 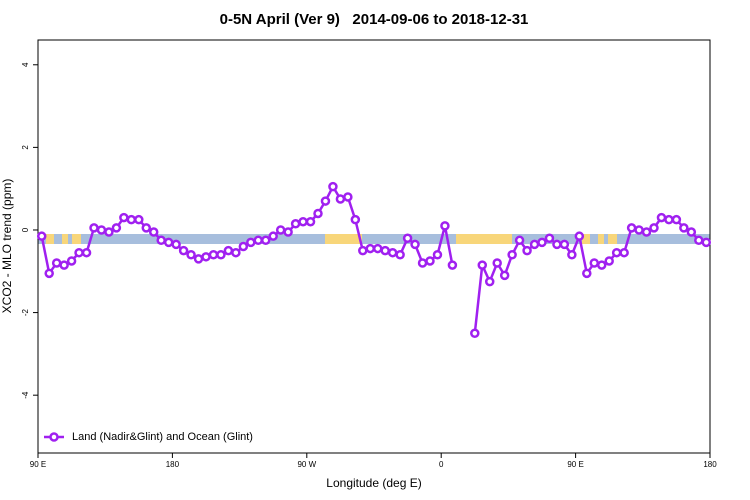 What do you see at coordinates (25, 312) in the screenshot?
I see `y-tick-label: -2` at bounding box center [25, 312].